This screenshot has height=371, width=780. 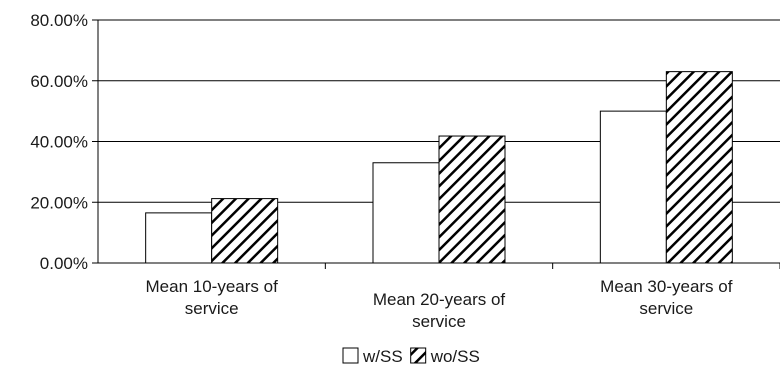 What do you see at coordinates (666, 286) in the screenshot?
I see `category-label: Mean 30-years of` at bounding box center [666, 286].